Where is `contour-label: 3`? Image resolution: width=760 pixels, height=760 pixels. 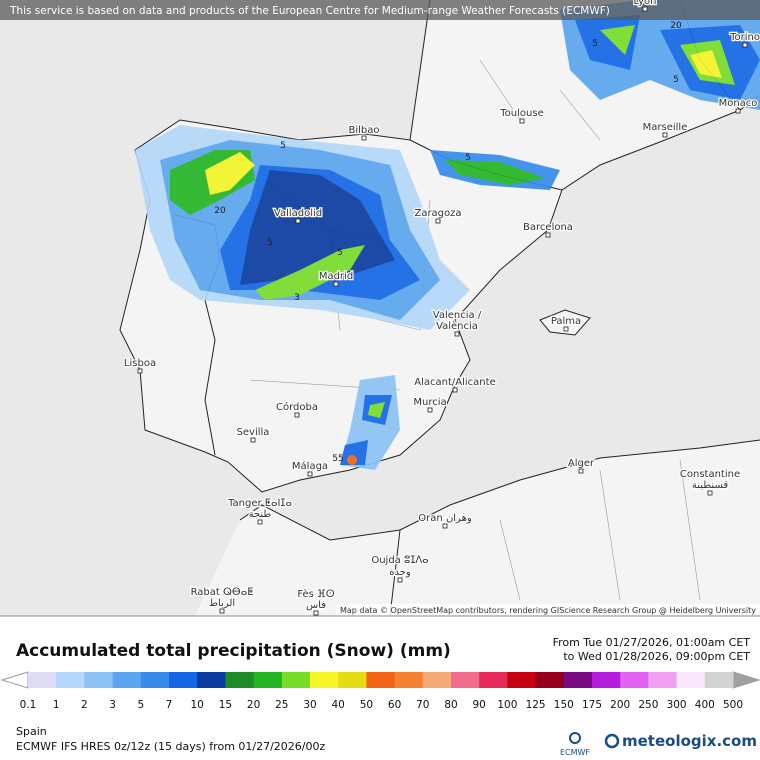 contour-label: 3 is located at coordinates (297, 298).